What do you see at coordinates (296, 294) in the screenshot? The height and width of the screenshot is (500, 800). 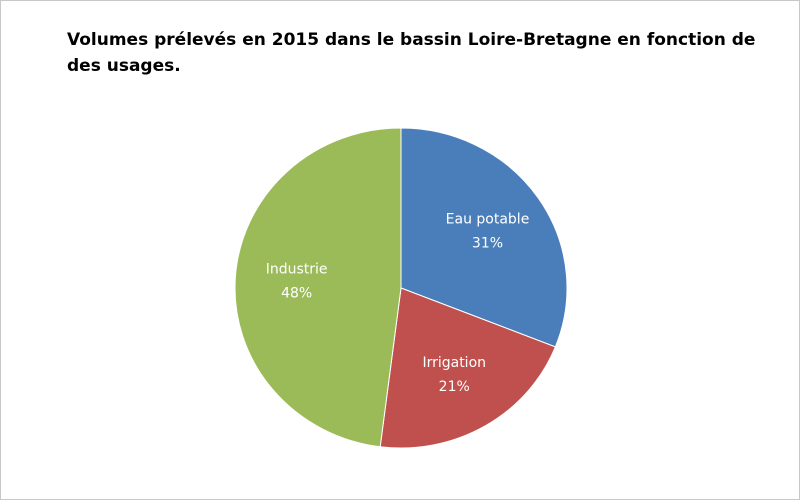 I see `slice-value-label: 48%` at bounding box center [296, 294].